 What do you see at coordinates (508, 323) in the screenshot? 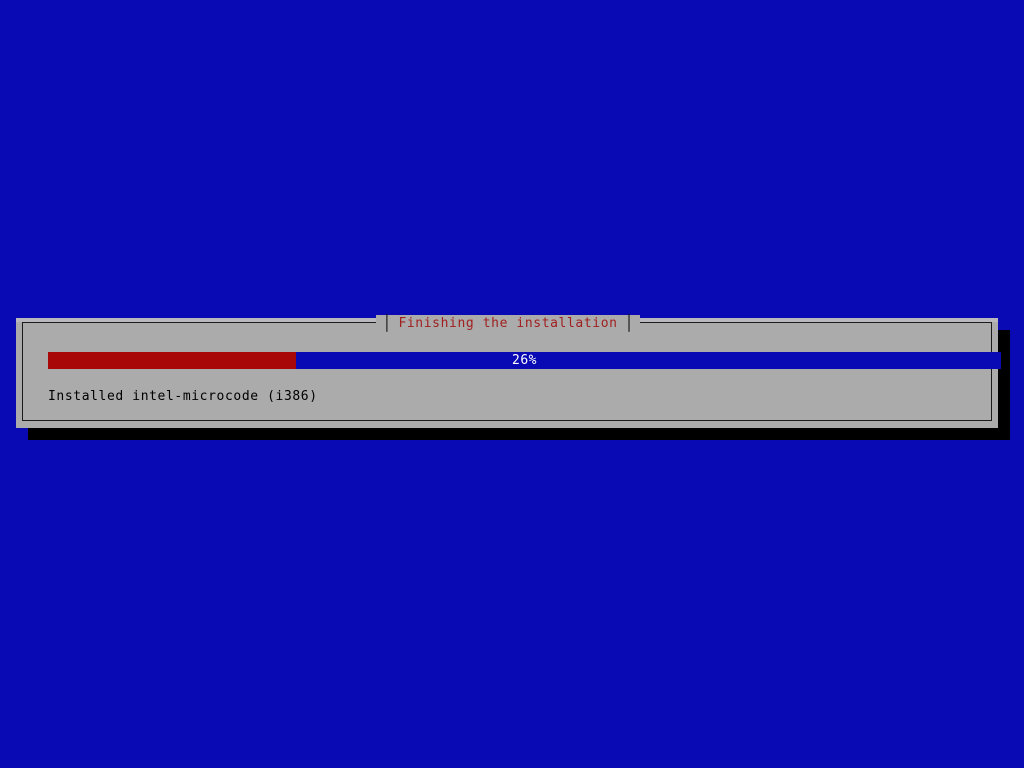
I see `dialog-title-bar: │ Finishing the installation │` at bounding box center [508, 323].